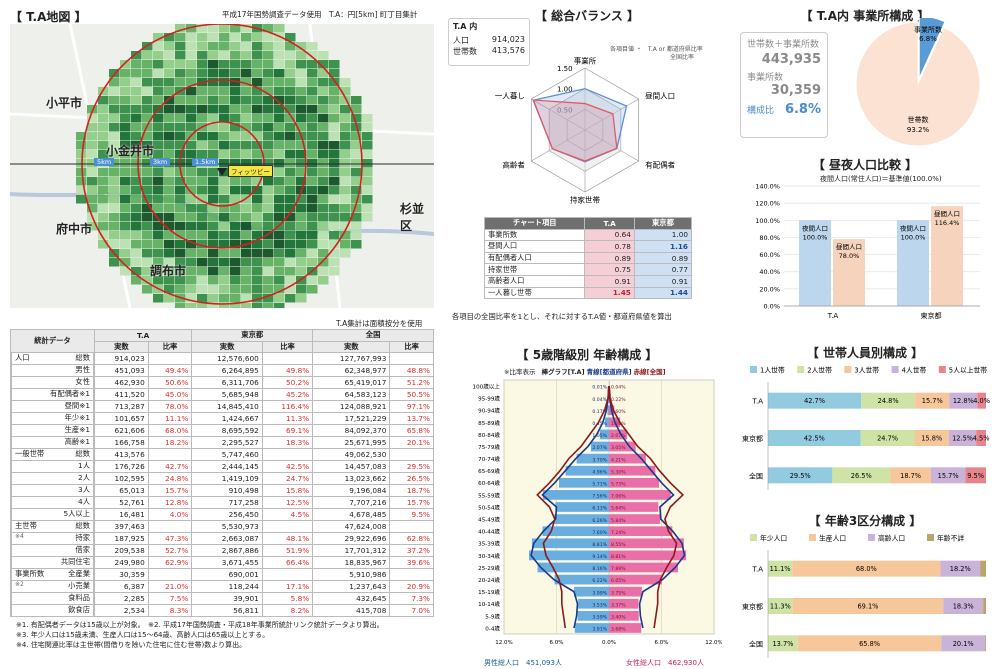  I want to click on stats-item-label: 女性, so click(82, 382).